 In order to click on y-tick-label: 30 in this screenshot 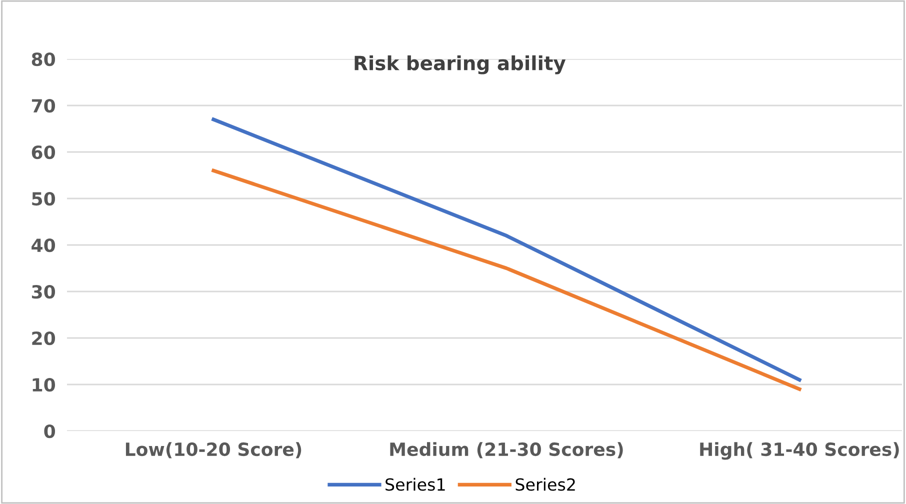, I will do `click(44, 291)`.